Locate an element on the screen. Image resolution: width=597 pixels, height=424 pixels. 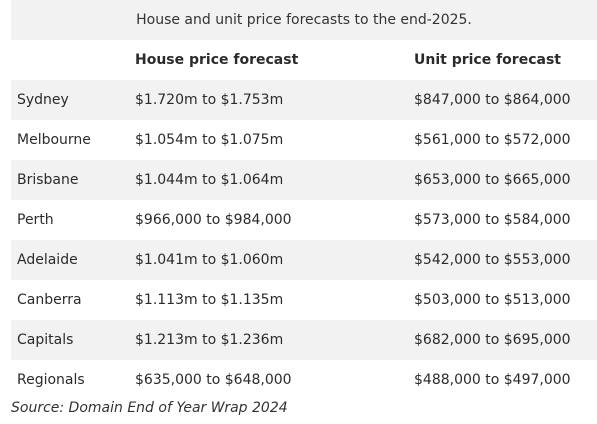
city-cell: Melbourne is located at coordinates (54, 140).